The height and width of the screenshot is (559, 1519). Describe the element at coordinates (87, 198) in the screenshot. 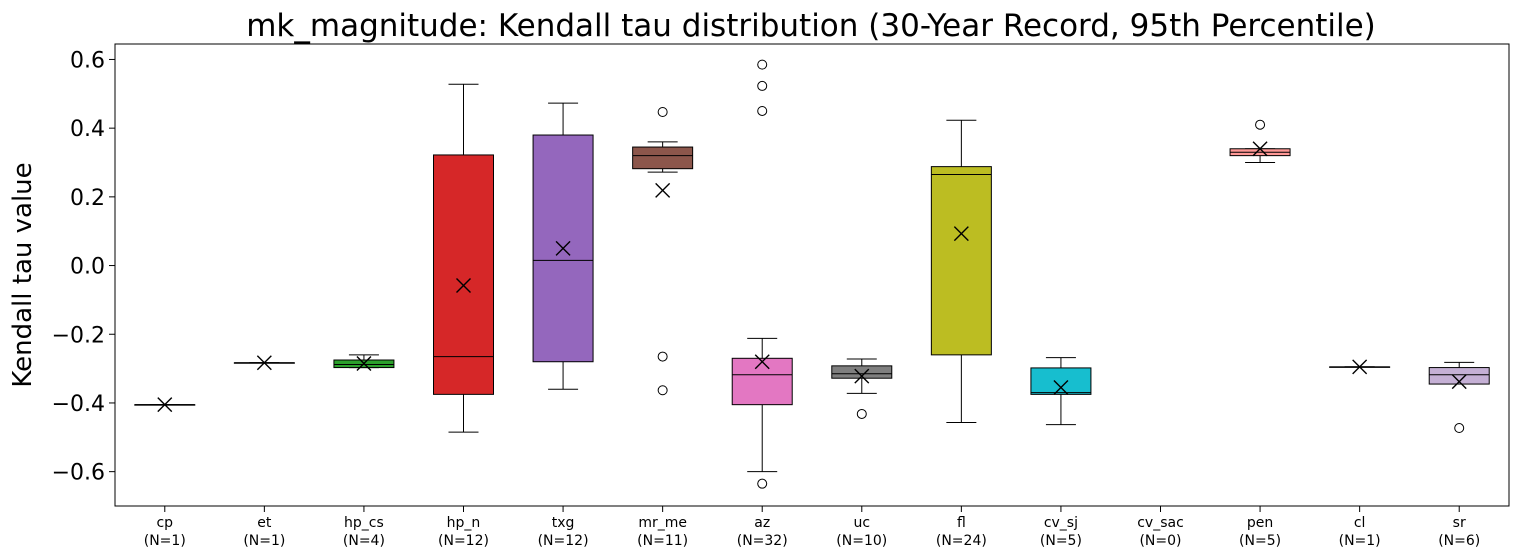

I see `y-tick-label: 0.2` at that location.